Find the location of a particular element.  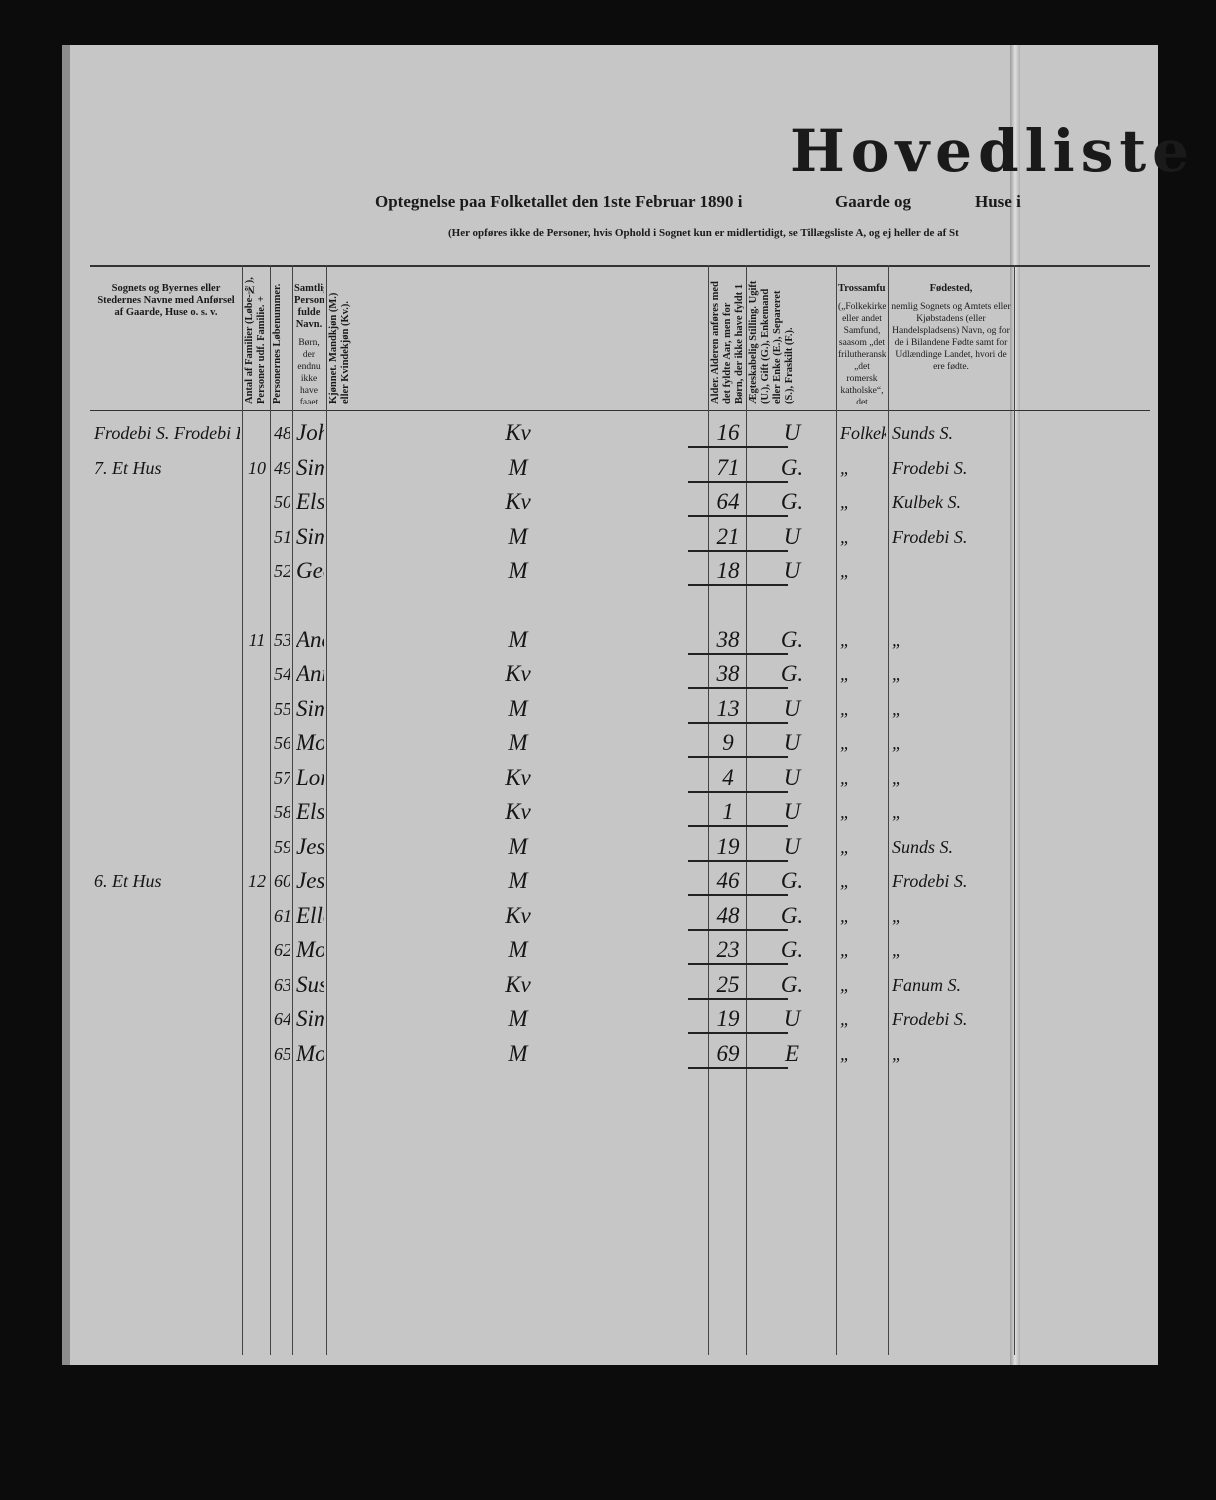

cell-place: Frodebi S. Frodebi By is located at coordinates (167, 433).